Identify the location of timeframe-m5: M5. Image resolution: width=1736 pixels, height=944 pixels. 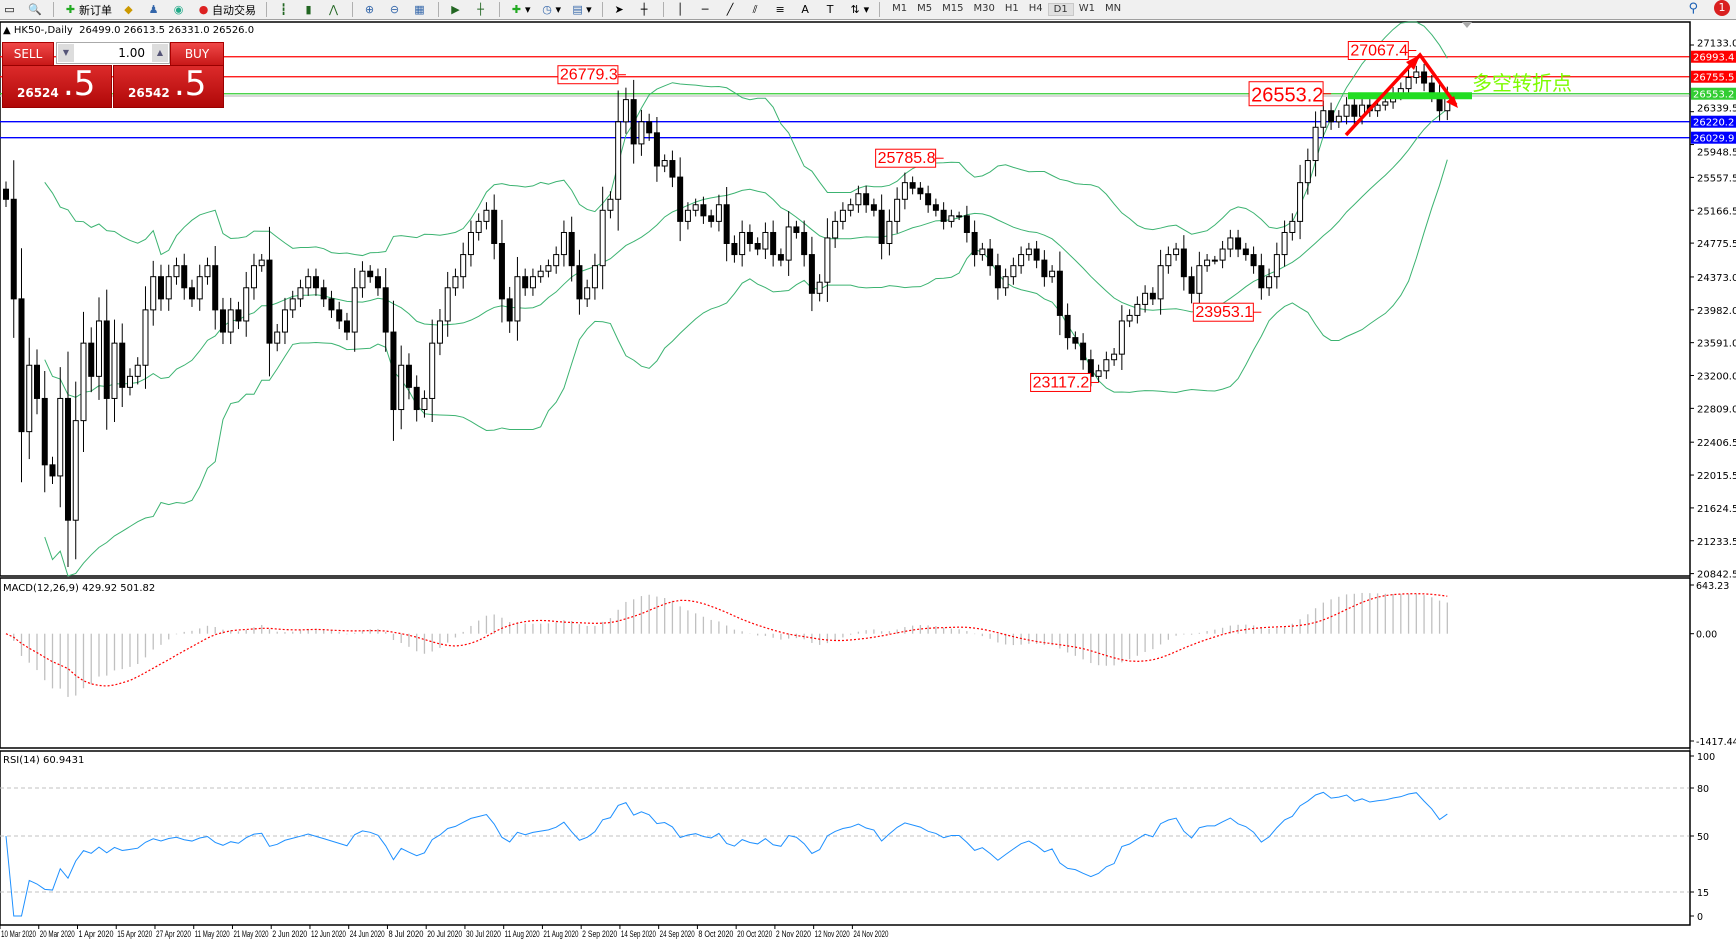
(925, 8).